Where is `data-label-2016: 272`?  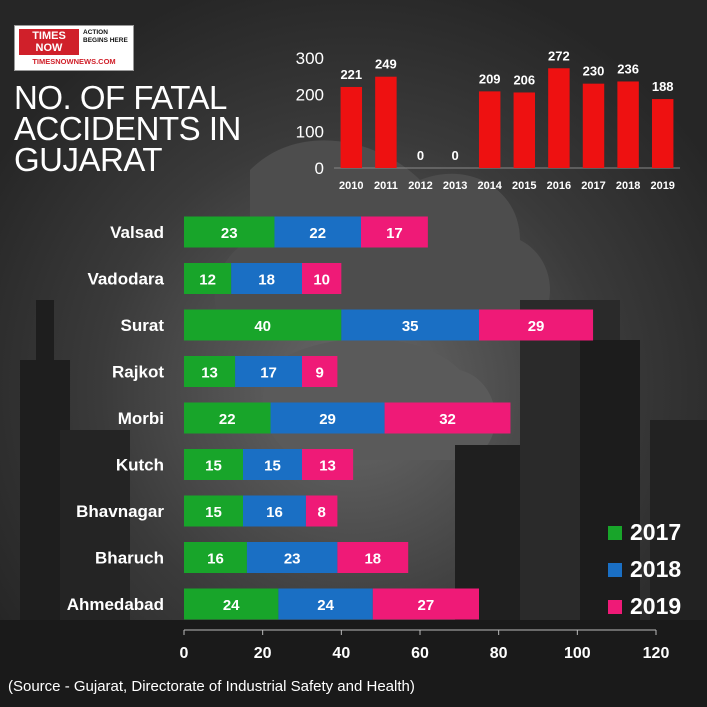
data-label-2016: 272 is located at coordinates (559, 55).